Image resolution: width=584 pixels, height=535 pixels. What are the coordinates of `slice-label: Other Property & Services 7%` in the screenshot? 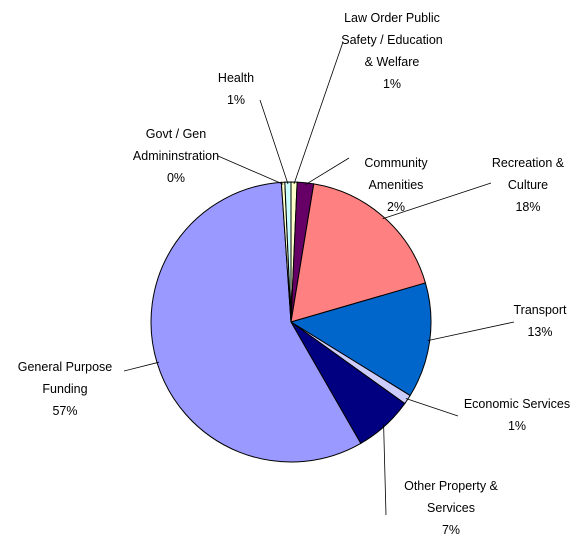 It's located at (451, 507).